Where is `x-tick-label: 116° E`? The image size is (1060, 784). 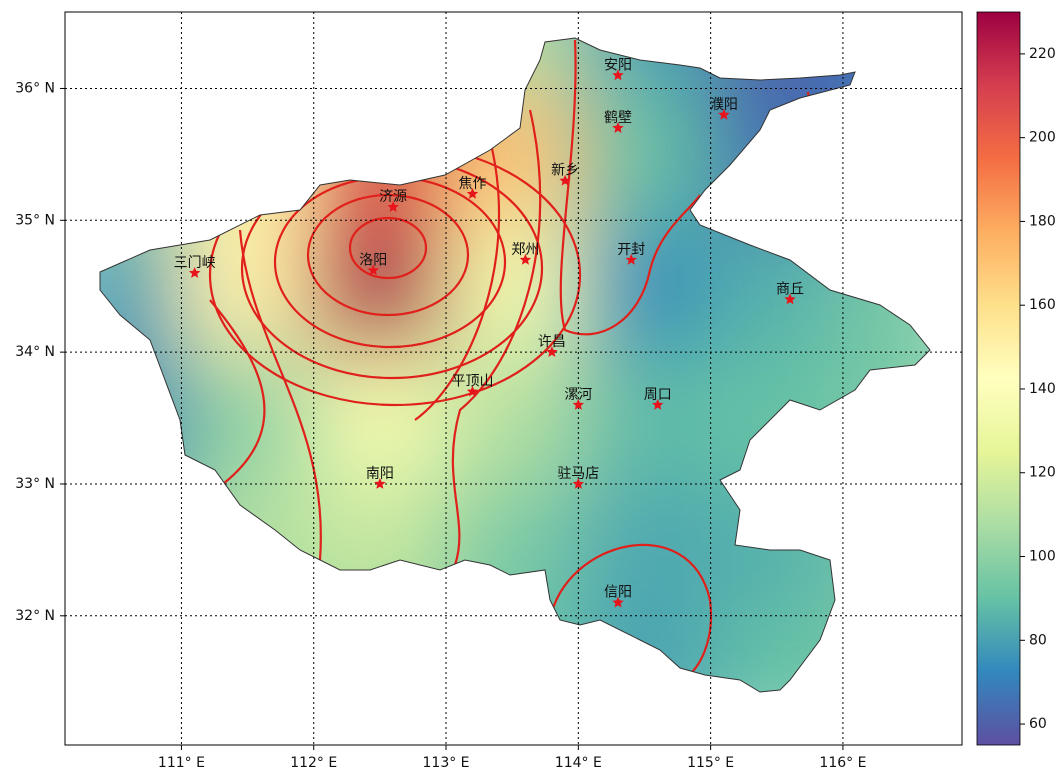
x-tick-label: 116° E is located at coordinates (842, 763).